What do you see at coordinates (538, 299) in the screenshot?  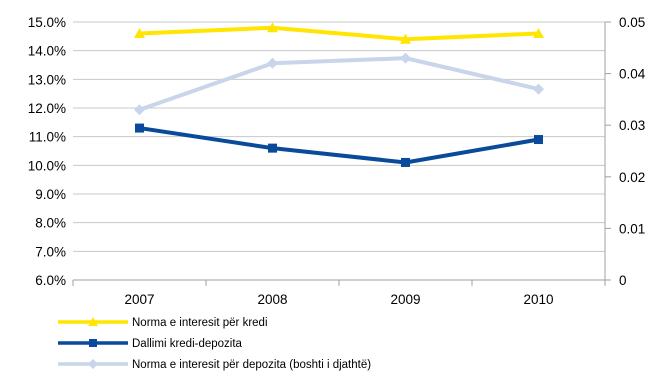 I see `x-tick-label: 2010` at bounding box center [538, 299].